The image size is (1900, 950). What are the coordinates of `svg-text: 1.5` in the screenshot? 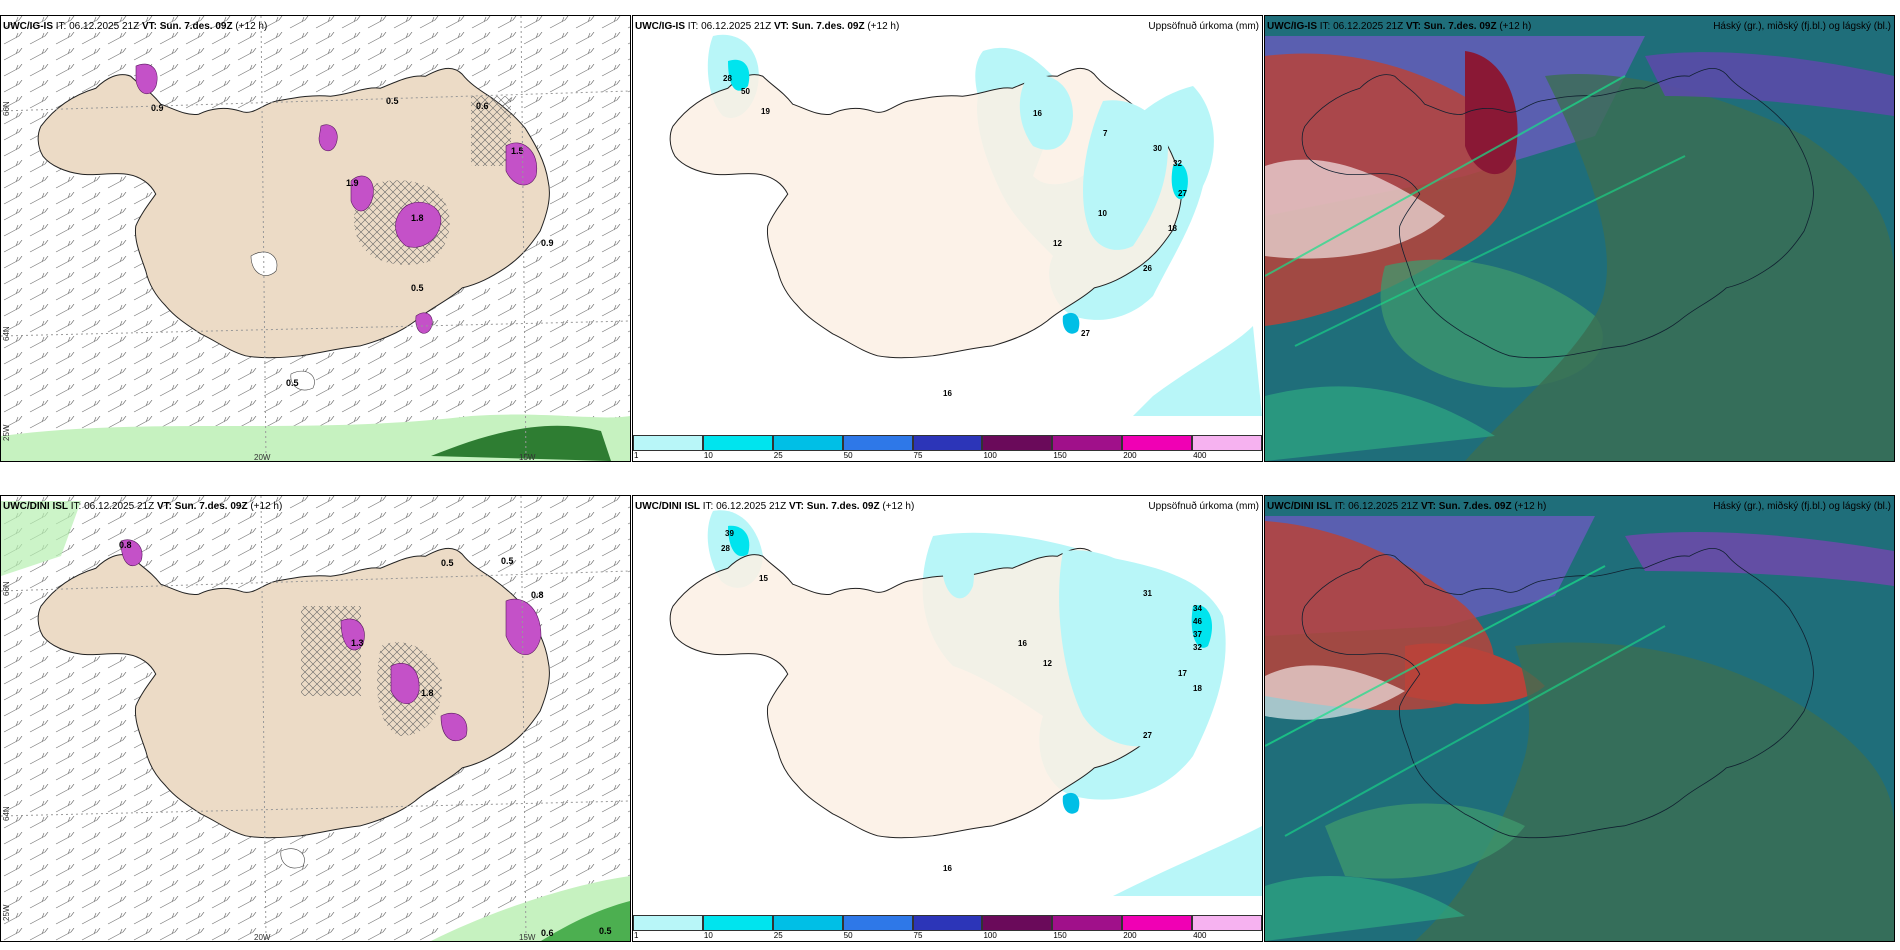 It's located at (517, 151).